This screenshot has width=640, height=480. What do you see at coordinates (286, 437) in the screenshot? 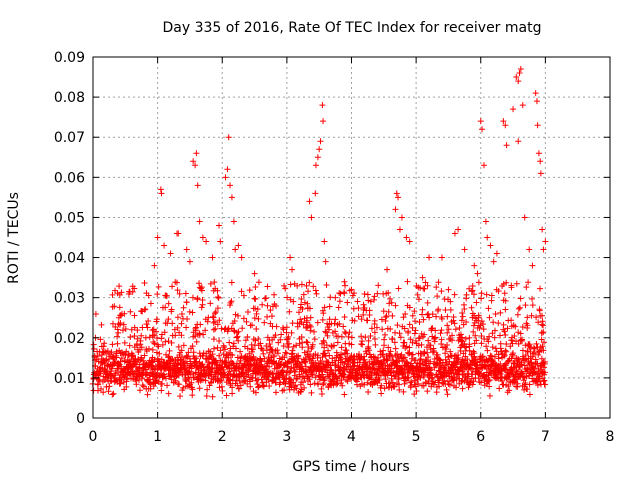
I see `x-tick-label: 3` at bounding box center [286, 437].